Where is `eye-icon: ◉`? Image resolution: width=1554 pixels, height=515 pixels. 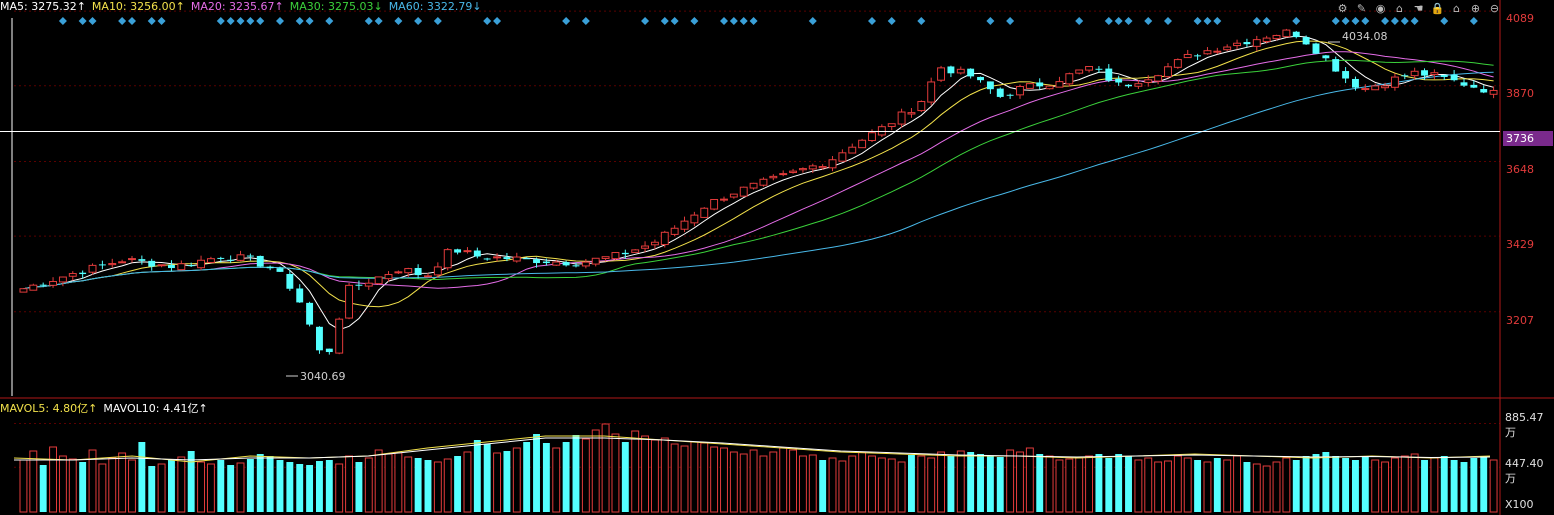
eye-icon: ◉ is located at coordinates (1380, 8).